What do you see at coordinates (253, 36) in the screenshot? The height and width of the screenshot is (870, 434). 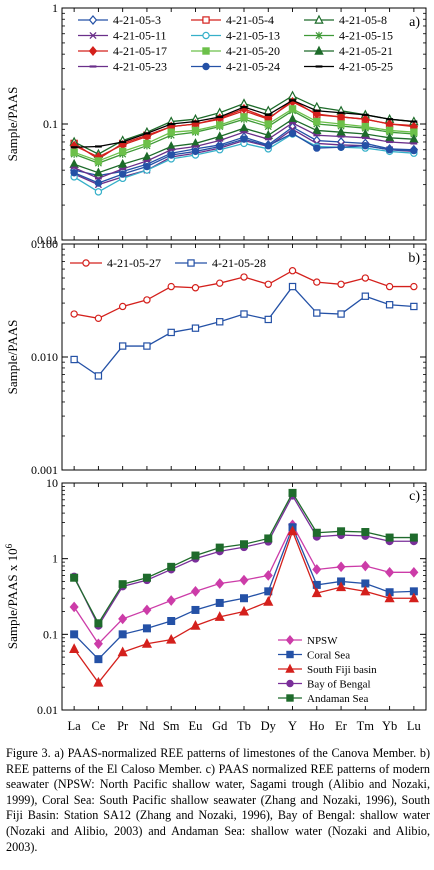 I see `legend-label: 4-21-05-13` at bounding box center [253, 36].